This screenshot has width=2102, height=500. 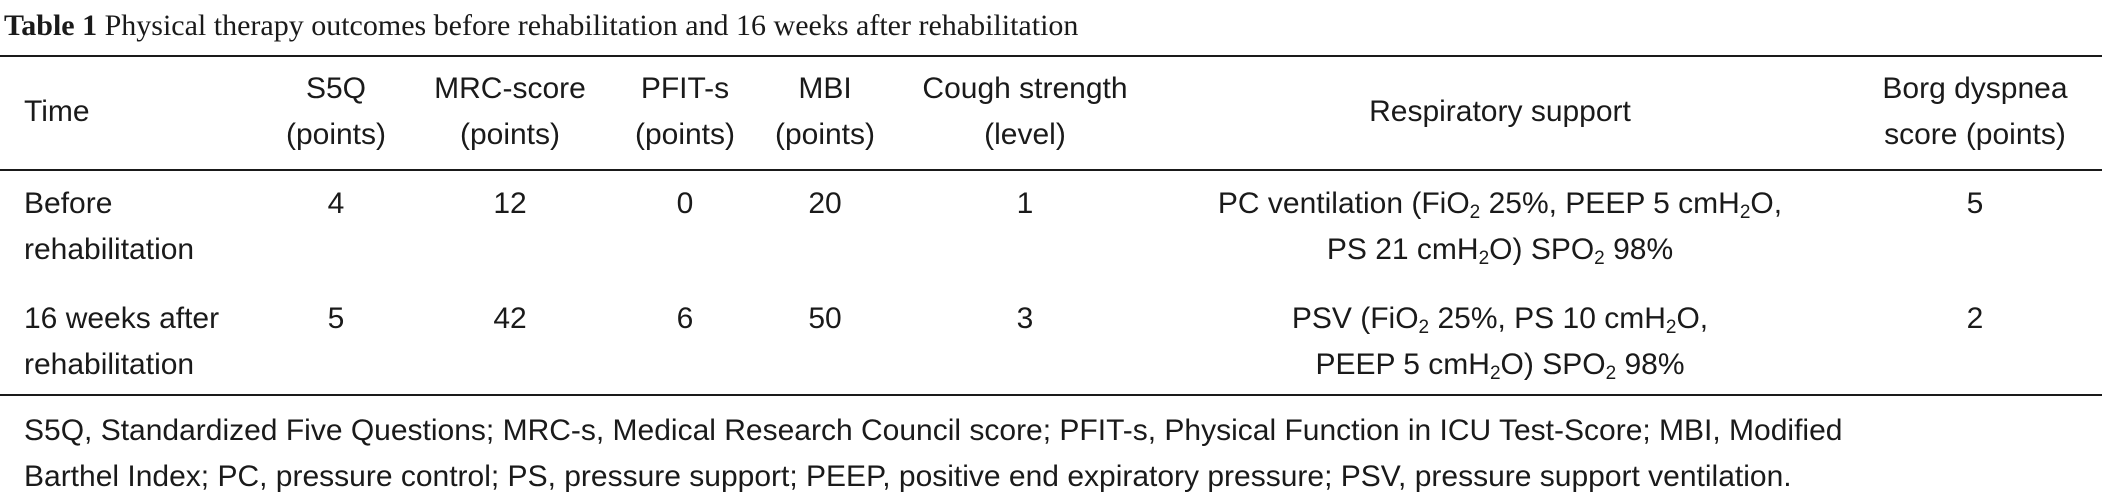 What do you see at coordinates (685, 318) in the screenshot?
I see `row-pfit-s: 6` at bounding box center [685, 318].